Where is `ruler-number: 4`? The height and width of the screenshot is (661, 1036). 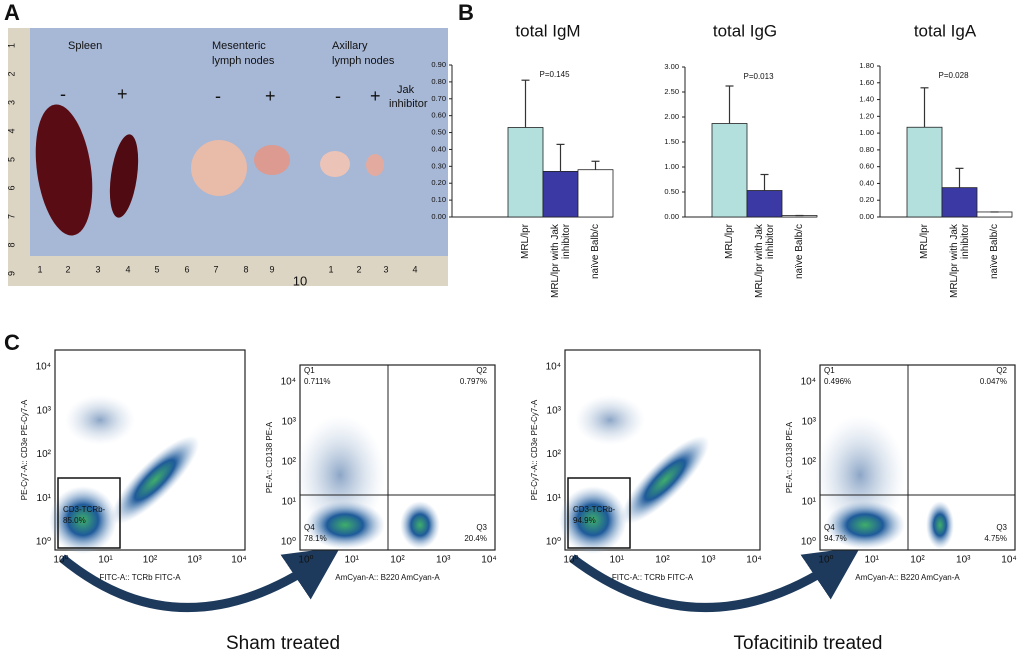
ruler-number: 4 is located at coordinates (127, 269).